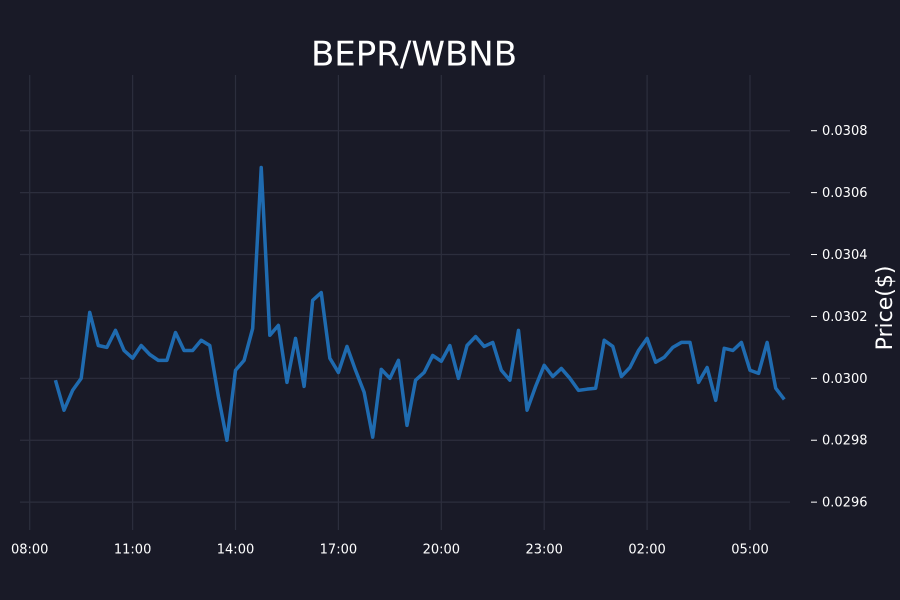 This screenshot has width=900, height=600. What do you see at coordinates (845, 379) in the screenshot?
I see `y-tick-label: 0.0300` at bounding box center [845, 379].